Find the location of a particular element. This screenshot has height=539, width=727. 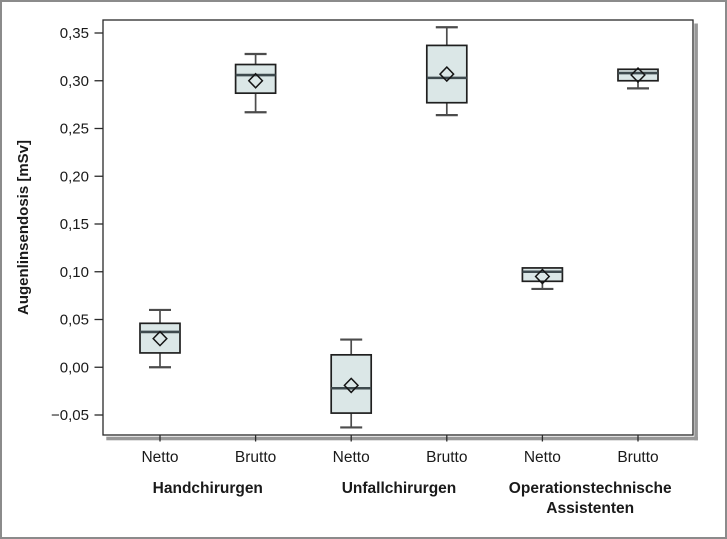

y-tick-label: 0,20 is located at coordinates (74, 176).